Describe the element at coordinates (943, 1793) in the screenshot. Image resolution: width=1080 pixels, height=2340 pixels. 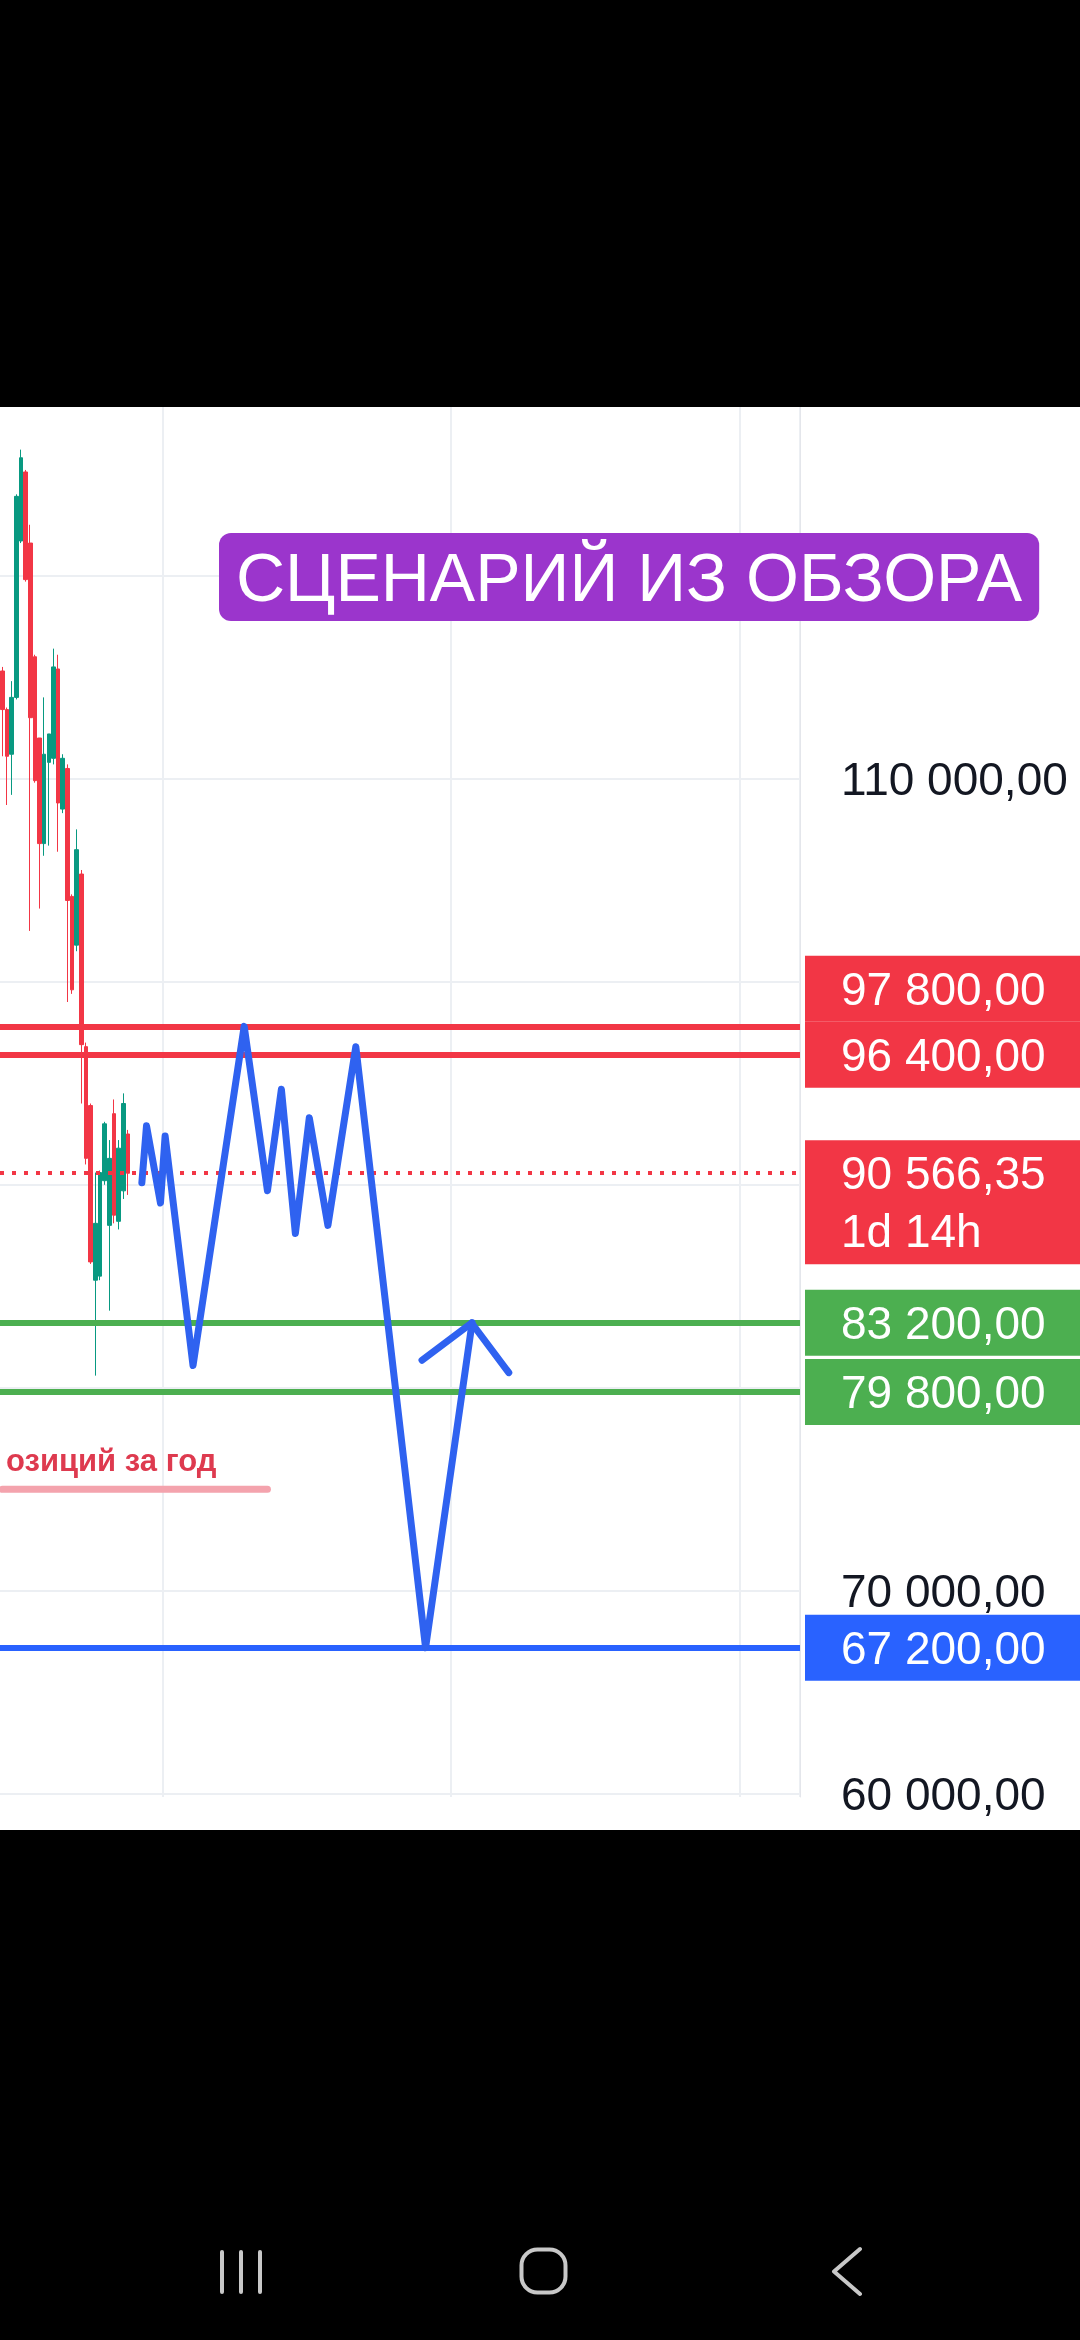
I see `y-tick-label: 60 000,00` at that location.